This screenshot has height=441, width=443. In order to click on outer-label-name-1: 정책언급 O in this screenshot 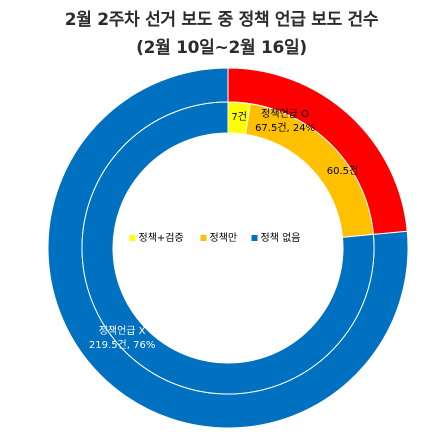, I will do `click(285, 114)`.